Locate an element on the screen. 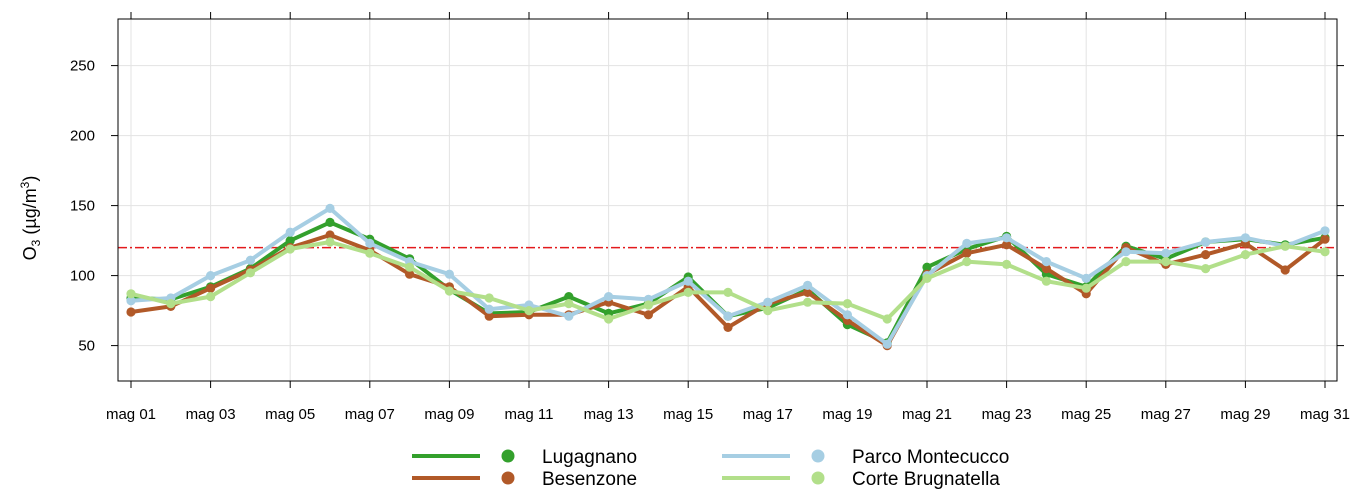 The width and height of the screenshot is (1357, 490). x-tick-label: mag 23 is located at coordinates (1007, 414).